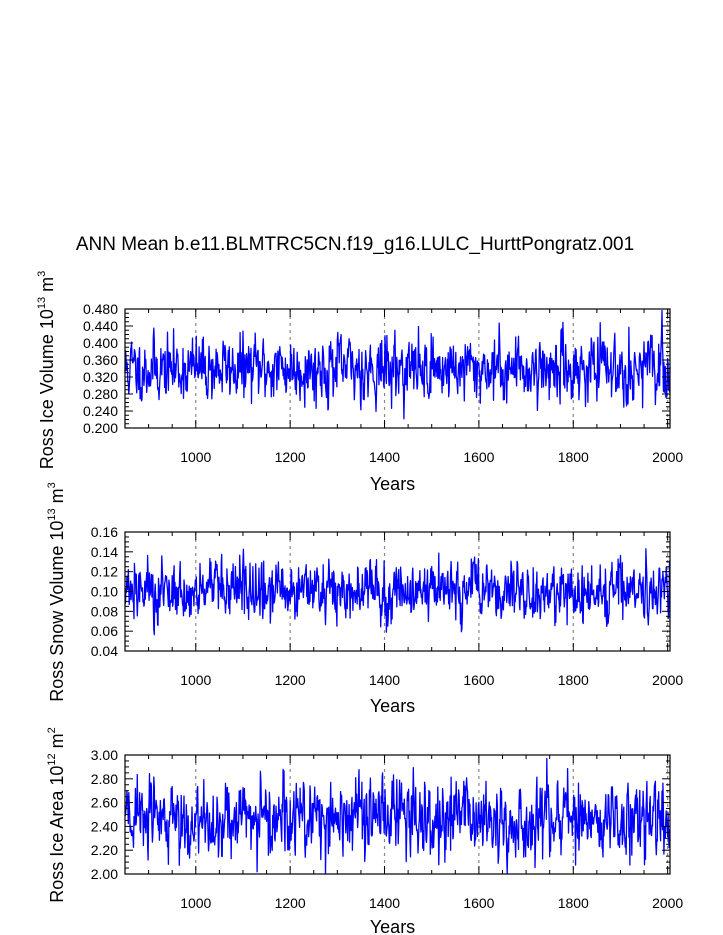 The height and width of the screenshot is (935, 723). Describe the element at coordinates (100, 377) in the screenshot. I see `y-tick-label: 0.320` at that location.